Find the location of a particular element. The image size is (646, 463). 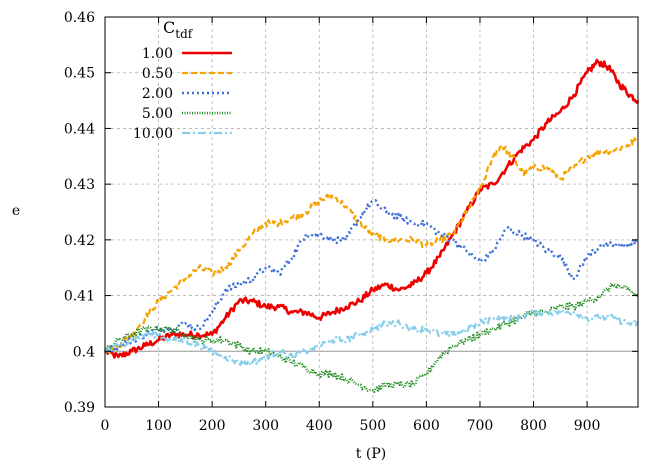

legend-title: Ctdf is located at coordinates (178, 29).